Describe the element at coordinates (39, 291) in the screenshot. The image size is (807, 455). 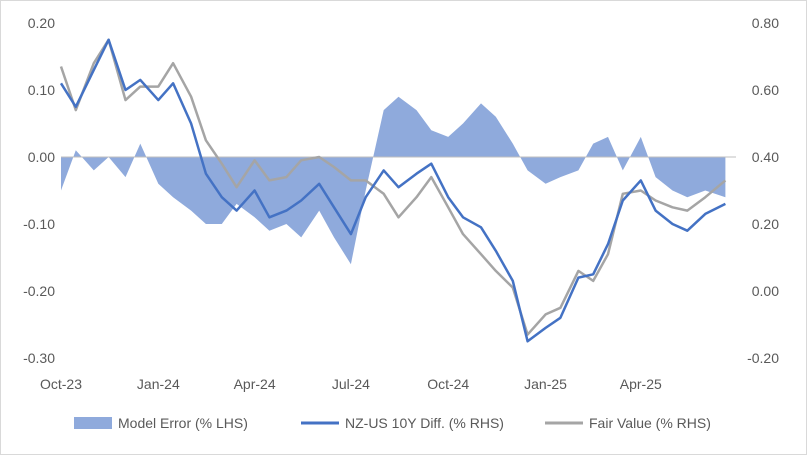
I see `left-tick-label: -0.20` at that location.